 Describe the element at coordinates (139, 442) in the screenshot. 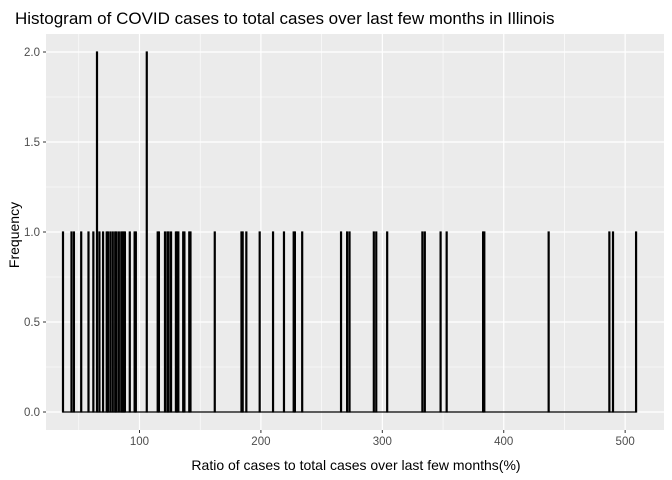

I see `x-tick-label: 100` at that location.